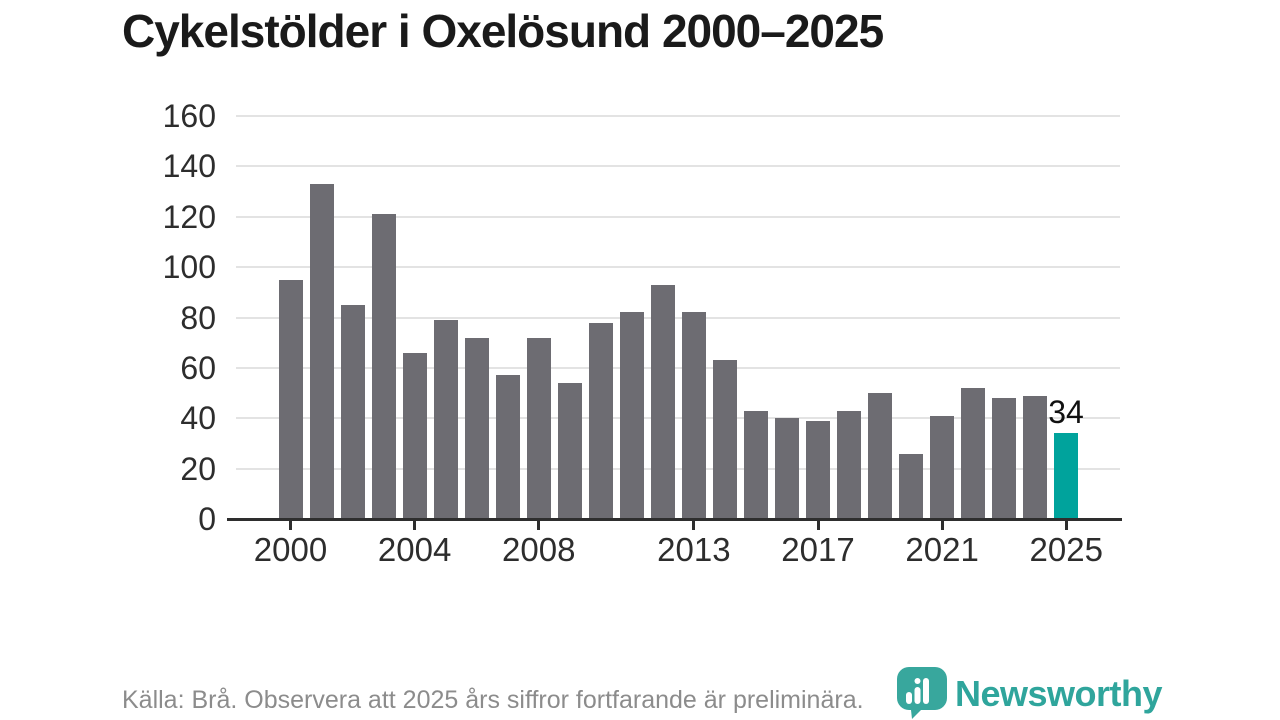 This screenshot has width=1280, height=720. What do you see at coordinates (724, 439) in the screenshot?
I see `bar-2014` at bounding box center [724, 439].